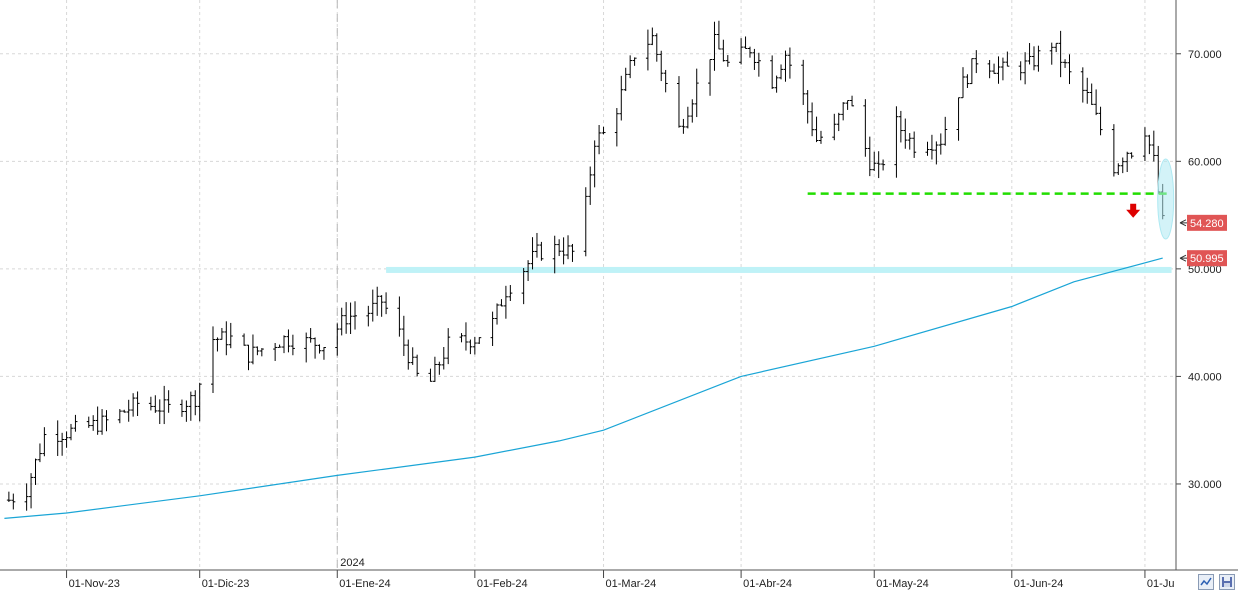 The width and height of the screenshot is (1238, 601). I want to click on resistance-band, so click(779, 269).